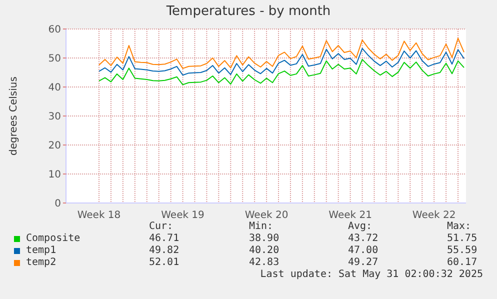 This screenshot has width=497, height=299. I want to click on x-tick-label: Week 20, so click(266, 216).